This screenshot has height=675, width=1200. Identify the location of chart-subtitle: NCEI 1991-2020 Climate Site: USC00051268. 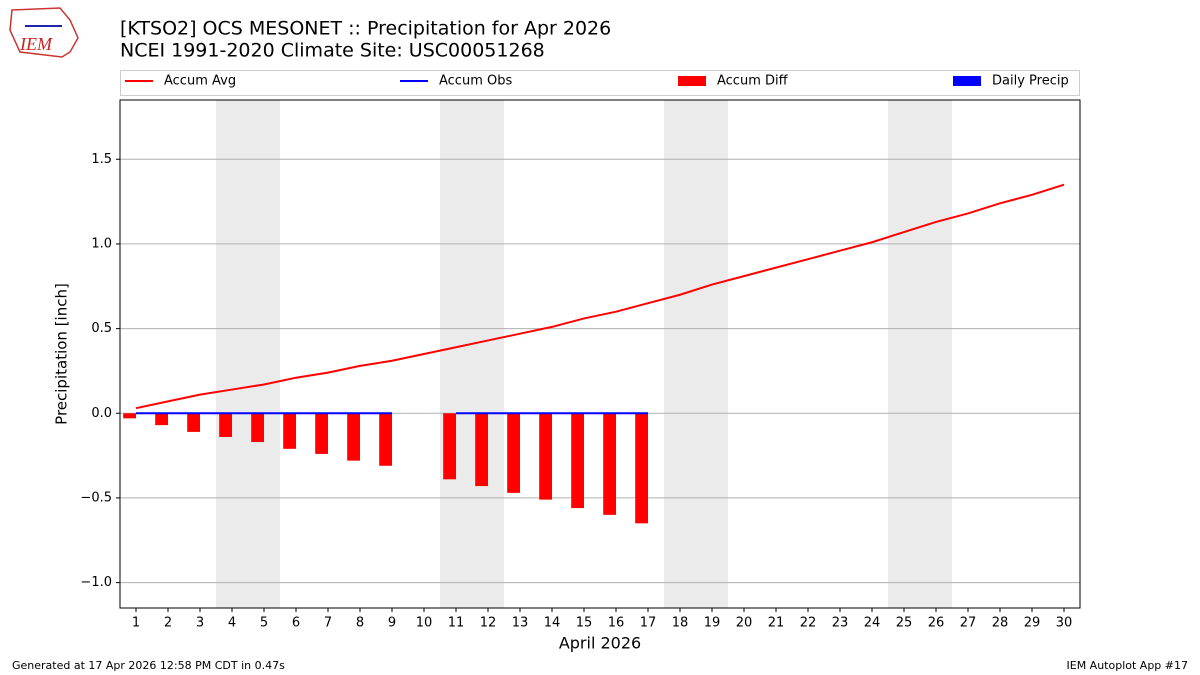
(332, 51).